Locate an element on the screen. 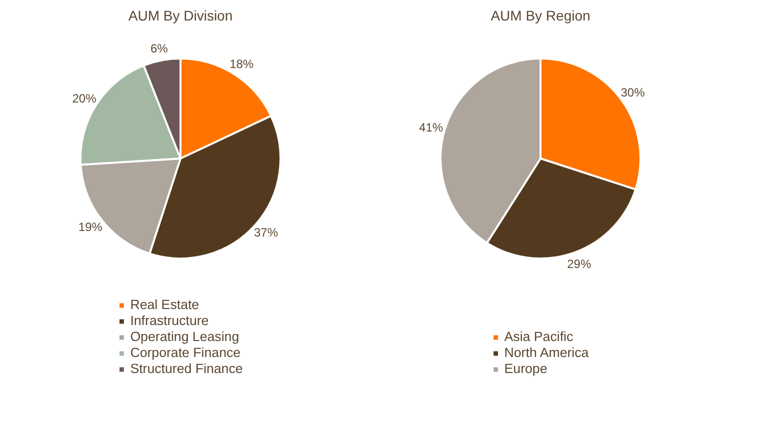 The width and height of the screenshot is (762, 421). data-label: 19% is located at coordinates (90, 227).